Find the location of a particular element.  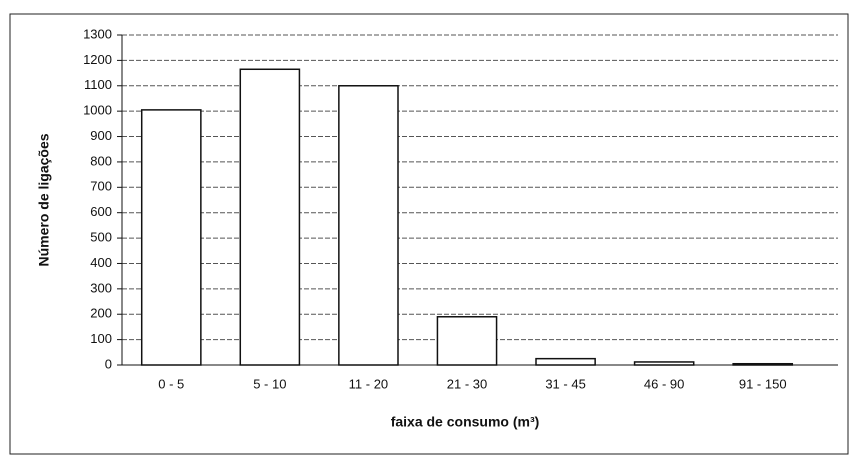

y-tick-label: 400 is located at coordinates (101, 262).